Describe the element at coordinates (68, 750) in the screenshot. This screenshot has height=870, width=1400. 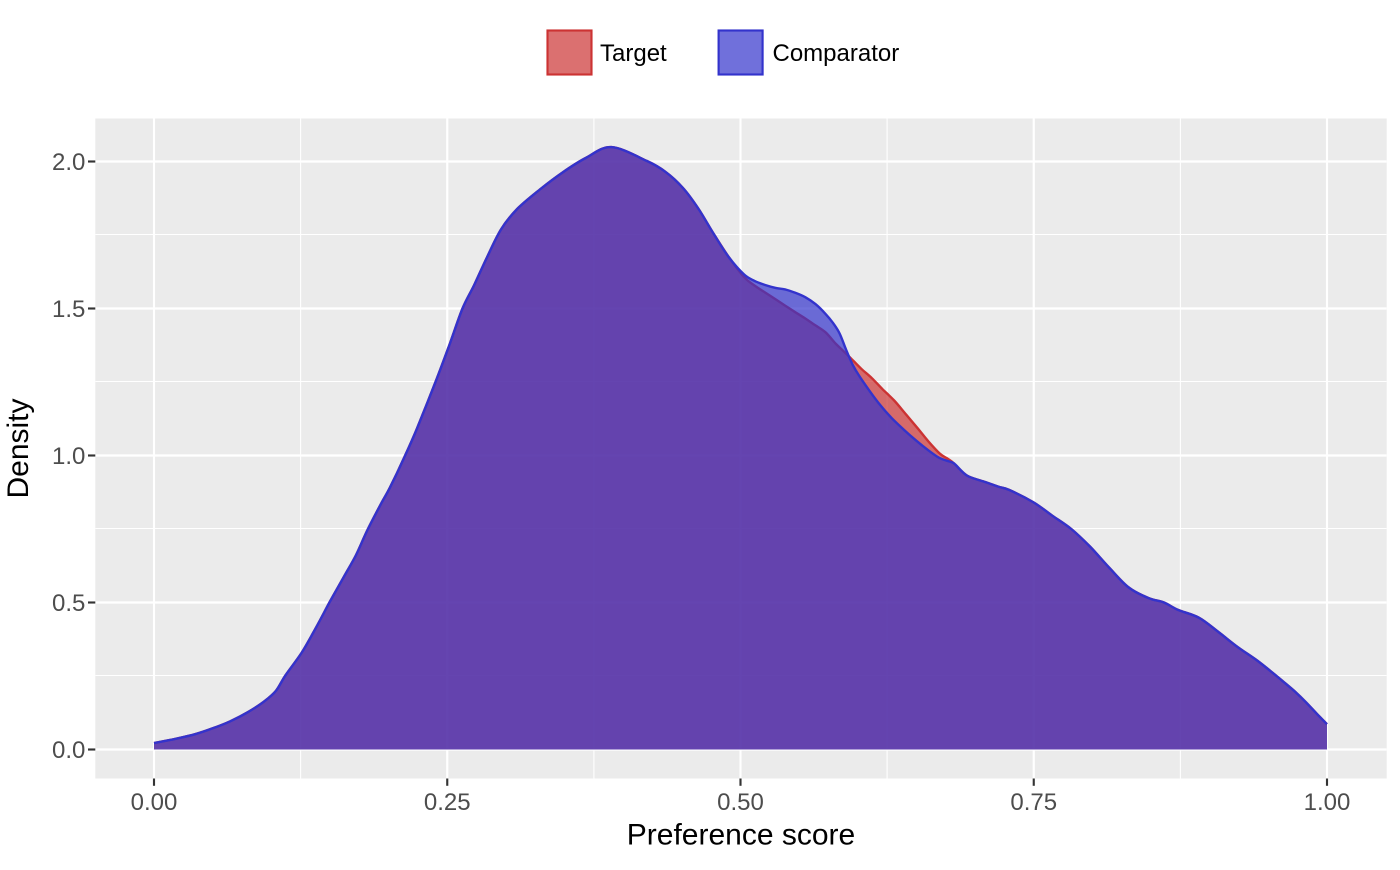
I see `svg-text: 0.0` at that location.